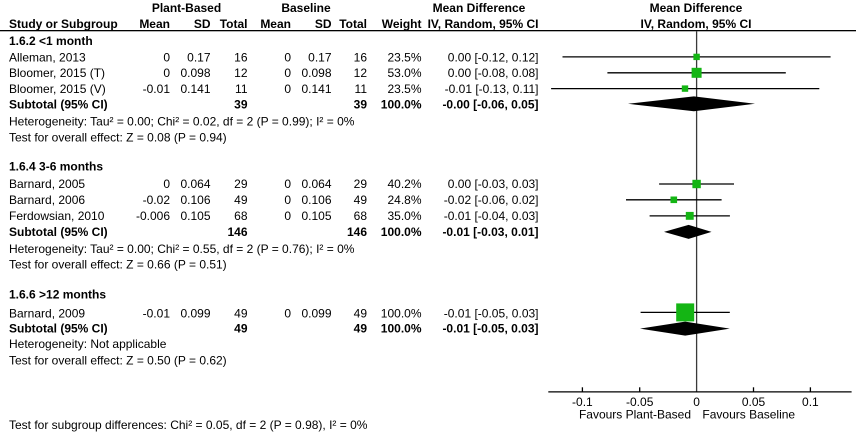 Image resolution: width=856 pixels, height=432 pixels. What do you see at coordinates (88, 344) in the screenshot?
I see `svg-text: Heterogeneity: Not applicable` at bounding box center [88, 344].